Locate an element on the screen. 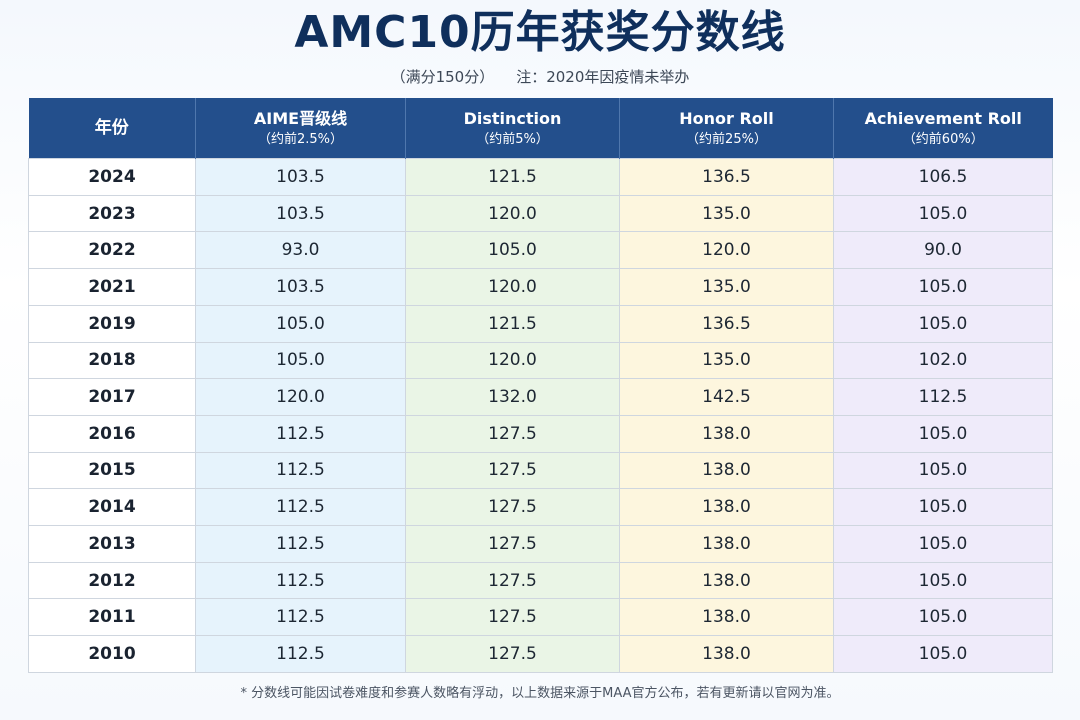  header-honor-roll: Honor Roll （约前25%） is located at coordinates (726, 128).